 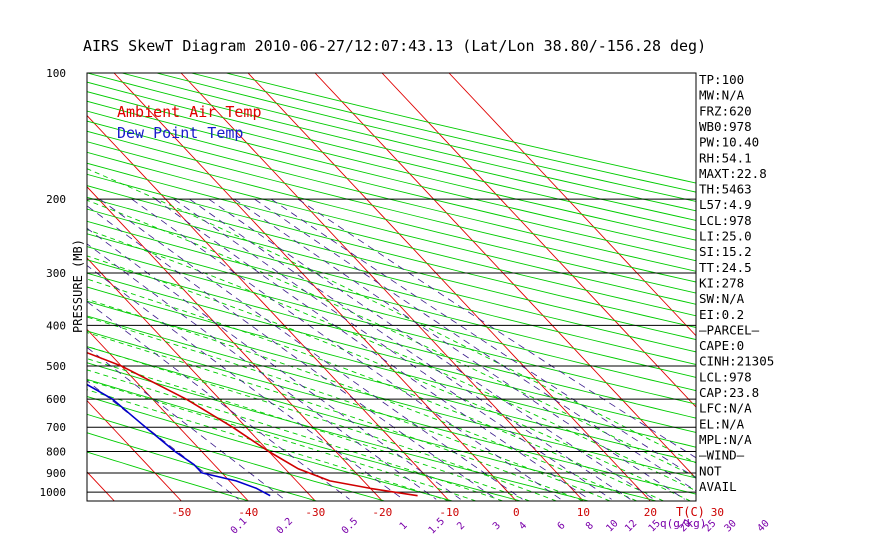 I want to click on mixing-ratio-tick: 12, so click(x=631, y=526).